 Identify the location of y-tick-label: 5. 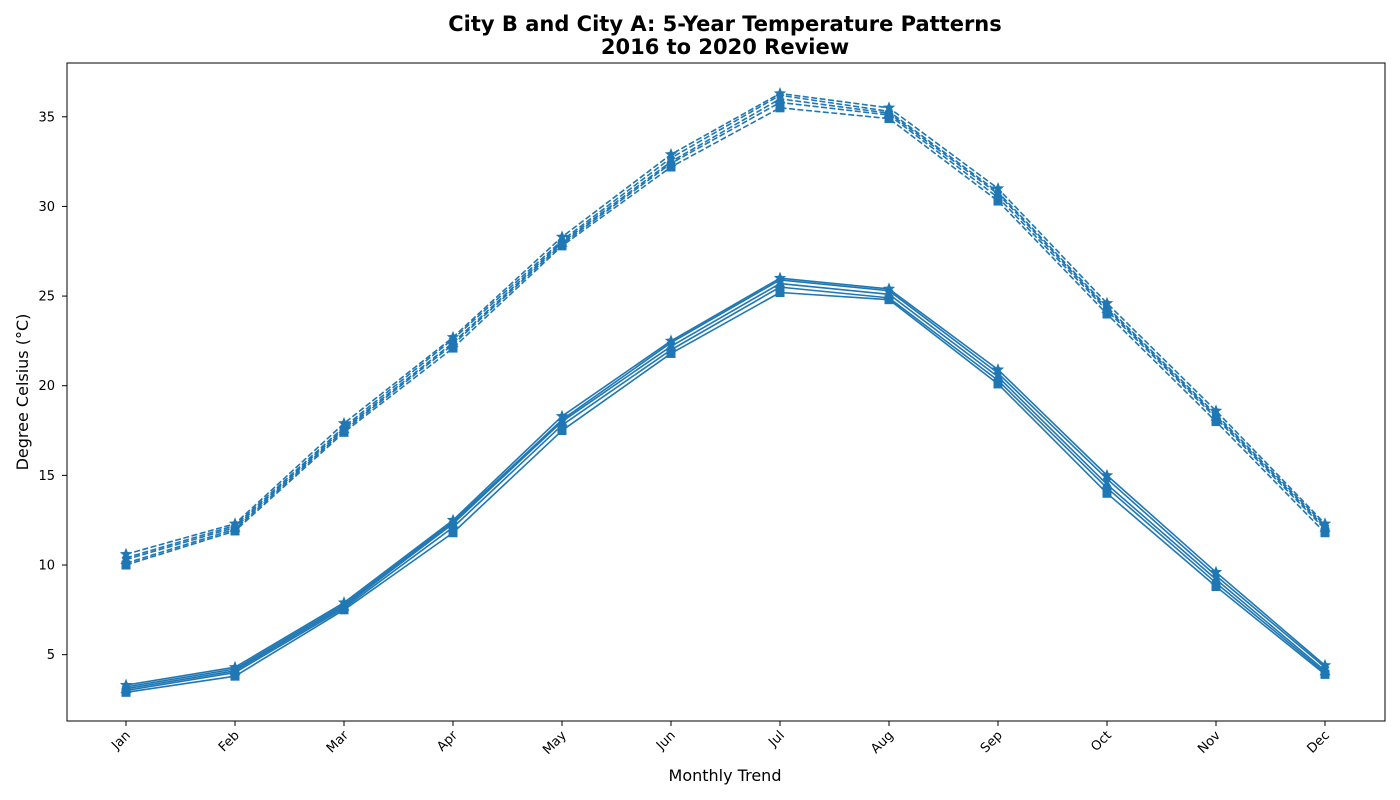
(51, 655).